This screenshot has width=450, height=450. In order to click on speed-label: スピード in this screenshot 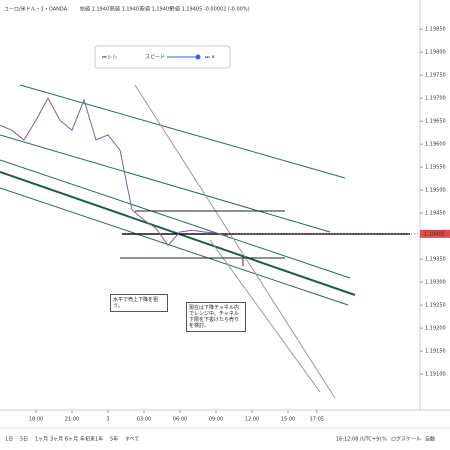, I will do `click(155, 58)`.